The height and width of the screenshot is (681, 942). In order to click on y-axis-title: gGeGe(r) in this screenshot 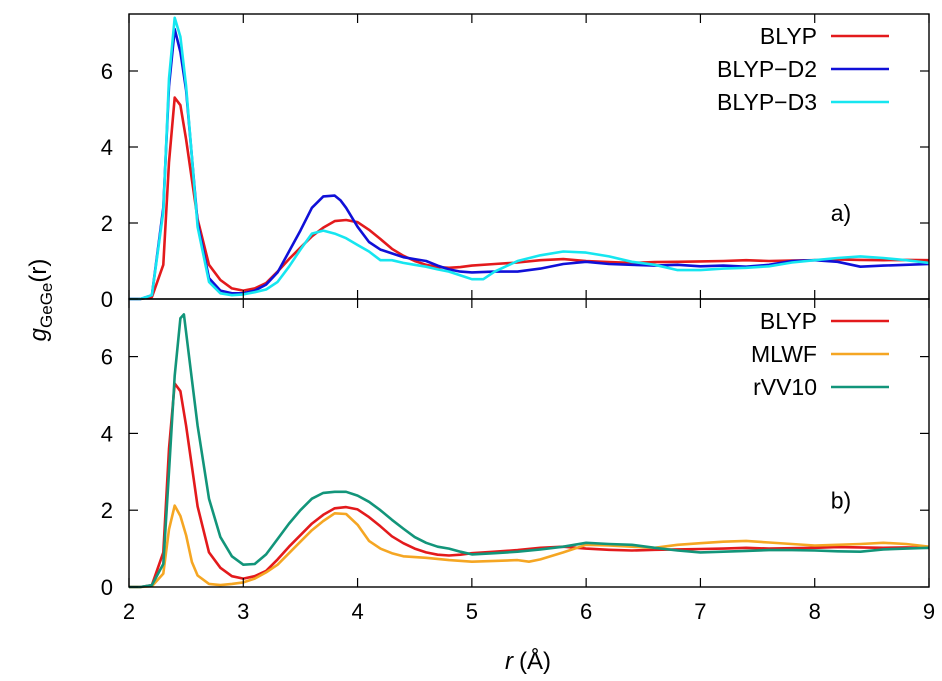, I will do `click(40, 300)`.